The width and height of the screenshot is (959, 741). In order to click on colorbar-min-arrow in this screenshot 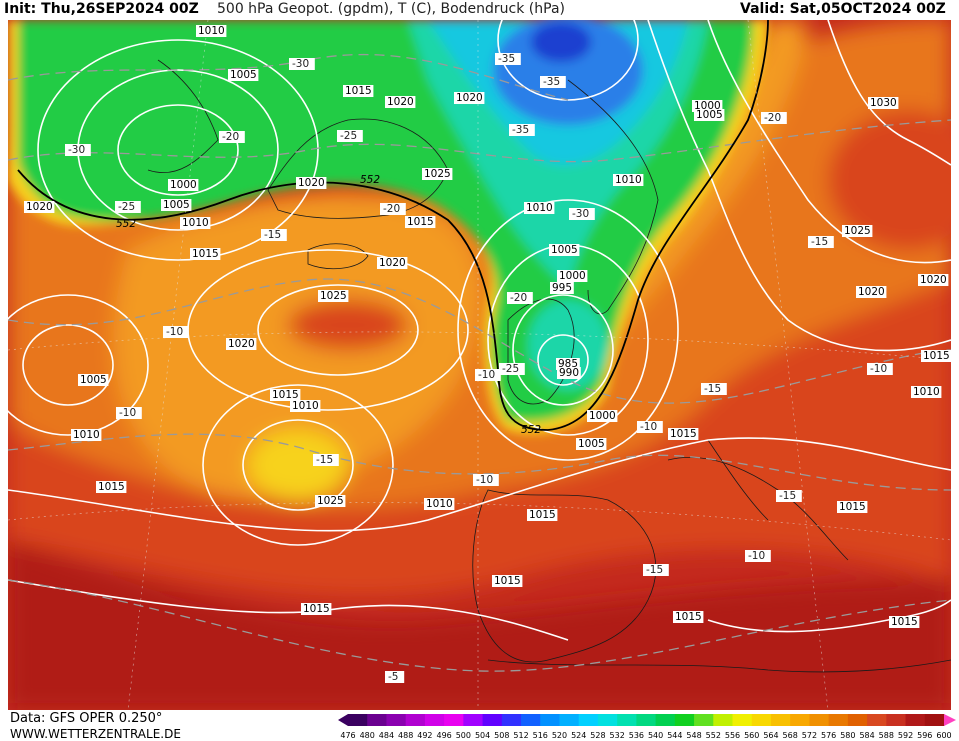, I will do `click(343, 720)`.